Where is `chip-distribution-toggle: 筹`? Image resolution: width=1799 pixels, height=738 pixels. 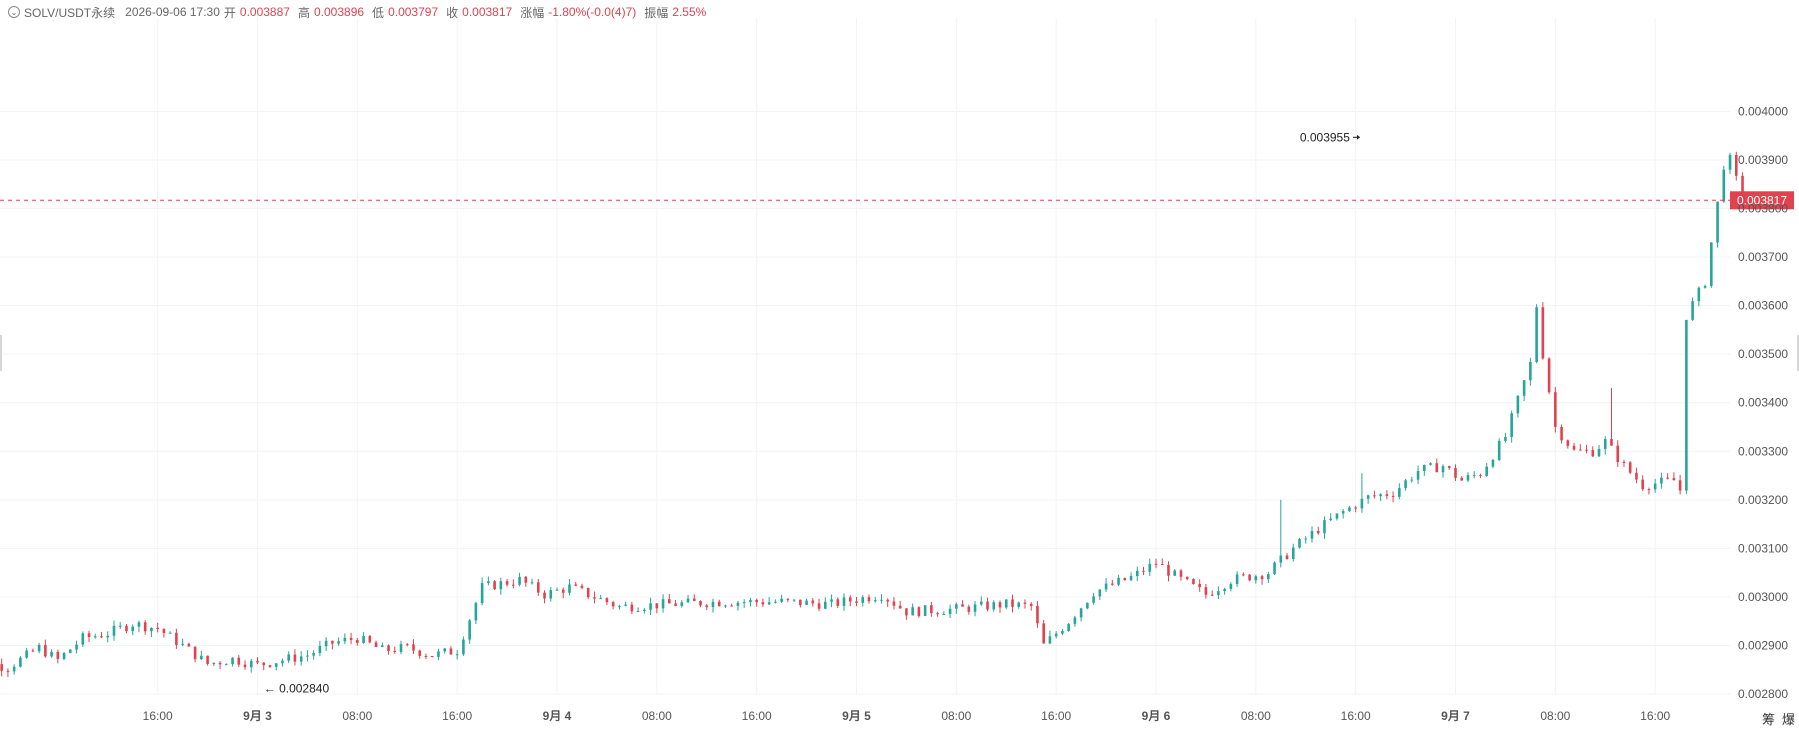 chip-distribution-toggle: 筹 is located at coordinates (1768, 719).